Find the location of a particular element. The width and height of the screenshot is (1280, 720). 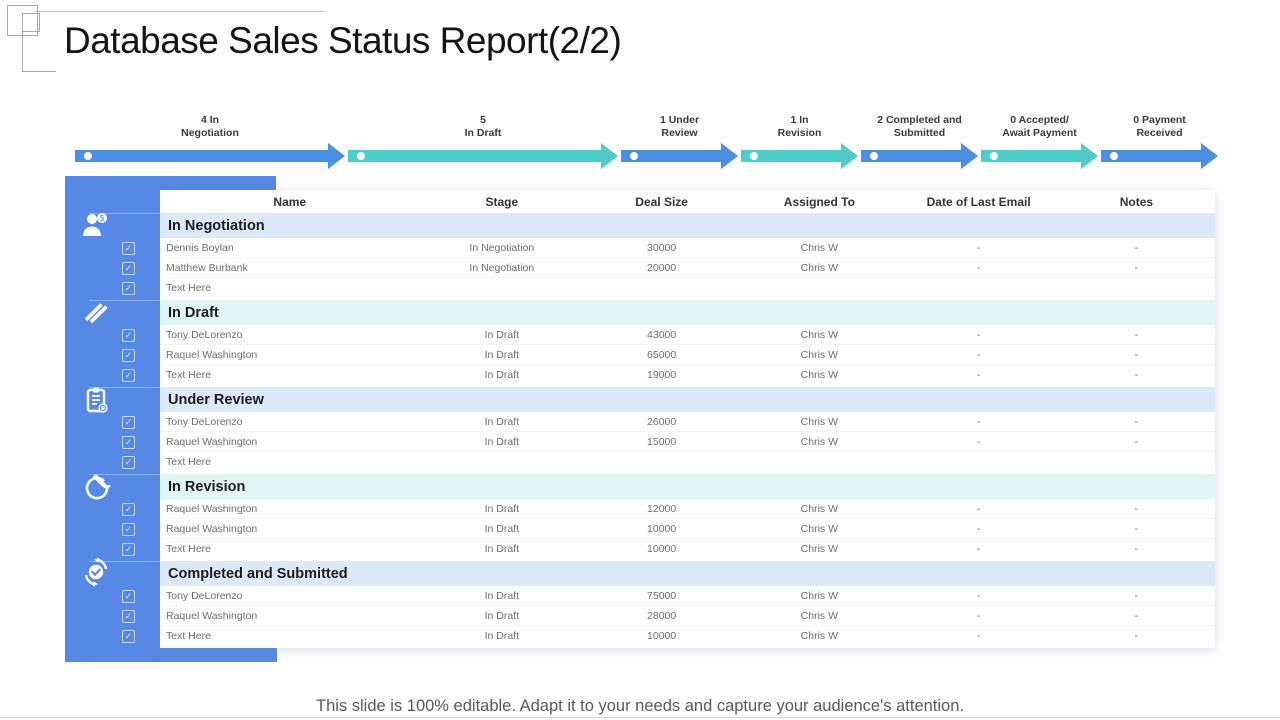

table-row: Tony DeLorenzo In Draft 75000 Chris W - - is located at coordinates (687, 596).